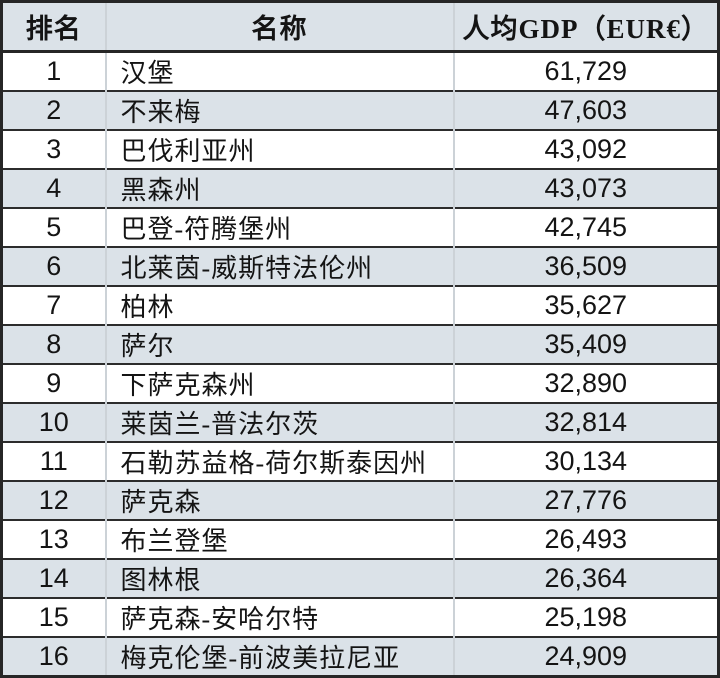  Describe the element at coordinates (54, 461) in the screenshot. I see `rank-cell: 11` at that location.